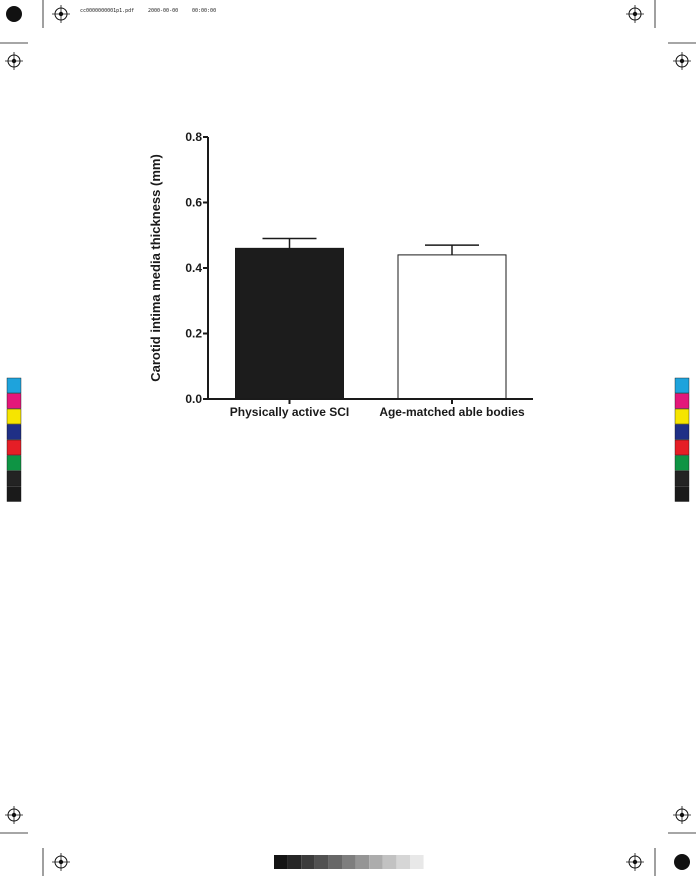  I want to click on error-bars, so click(370, 246).